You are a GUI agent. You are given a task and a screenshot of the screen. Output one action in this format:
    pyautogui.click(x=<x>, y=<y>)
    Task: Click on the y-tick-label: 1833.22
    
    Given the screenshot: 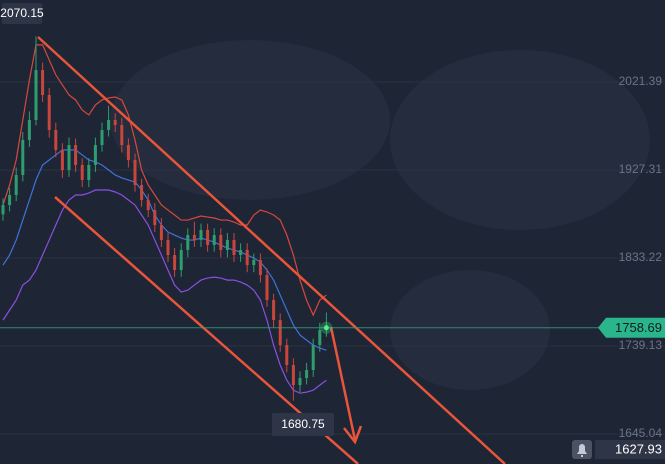 What is the action you would take?
    pyautogui.click(x=641, y=257)
    